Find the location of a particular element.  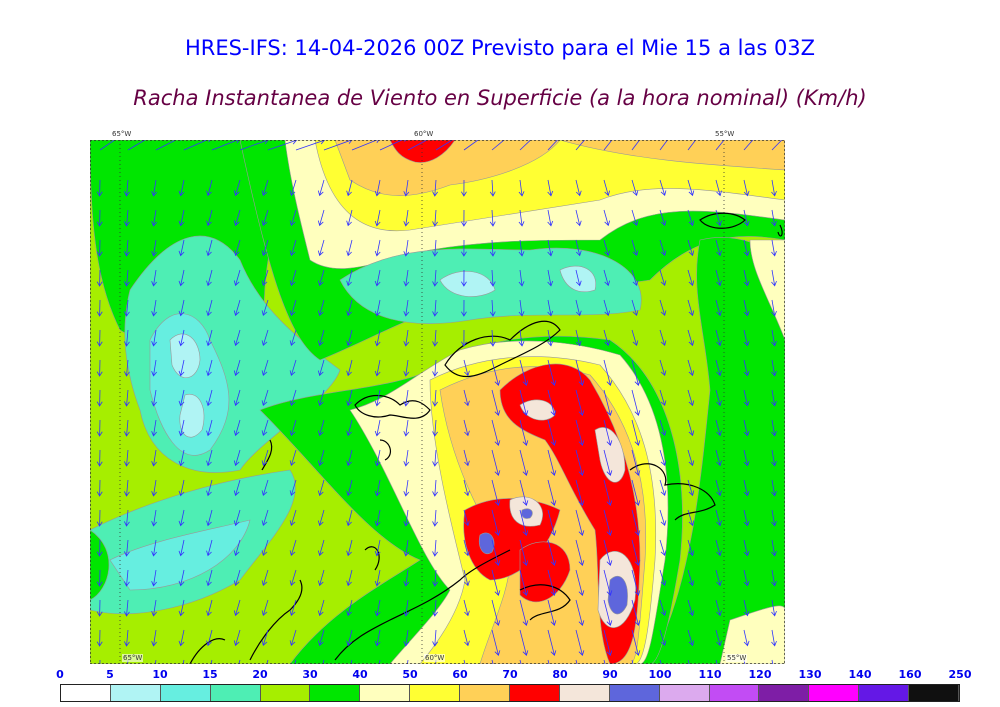

field-90-100-c is located at coordinates (487, 543).